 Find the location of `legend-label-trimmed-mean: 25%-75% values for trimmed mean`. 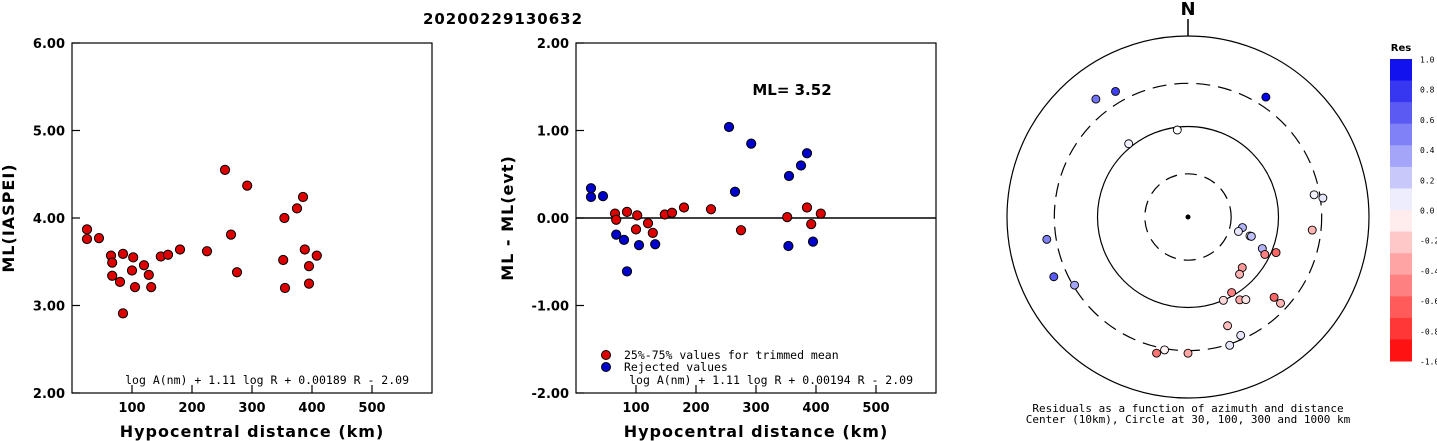

legend-label-trimmed-mean: 25%-75% values for trimmed mean is located at coordinates (731, 355).